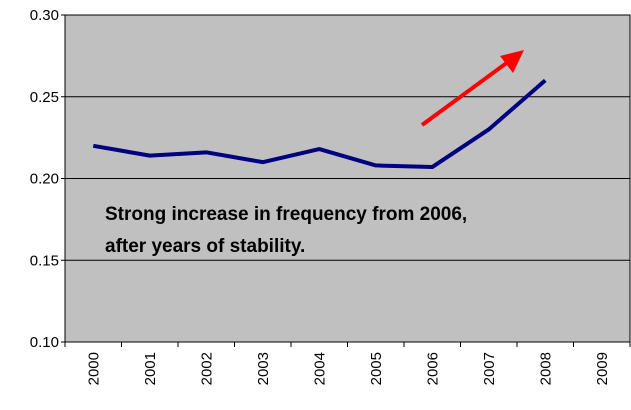 The height and width of the screenshot is (410, 631). Describe the element at coordinates (263, 368) in the screenshot. I see `x-tick-label: 2003` at that location.